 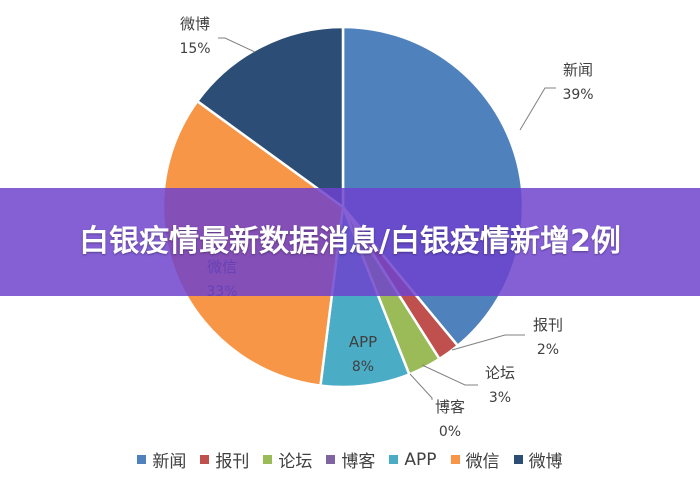 I want to click on legend-item-报刊: 报刊, so click(x=224, y=459).